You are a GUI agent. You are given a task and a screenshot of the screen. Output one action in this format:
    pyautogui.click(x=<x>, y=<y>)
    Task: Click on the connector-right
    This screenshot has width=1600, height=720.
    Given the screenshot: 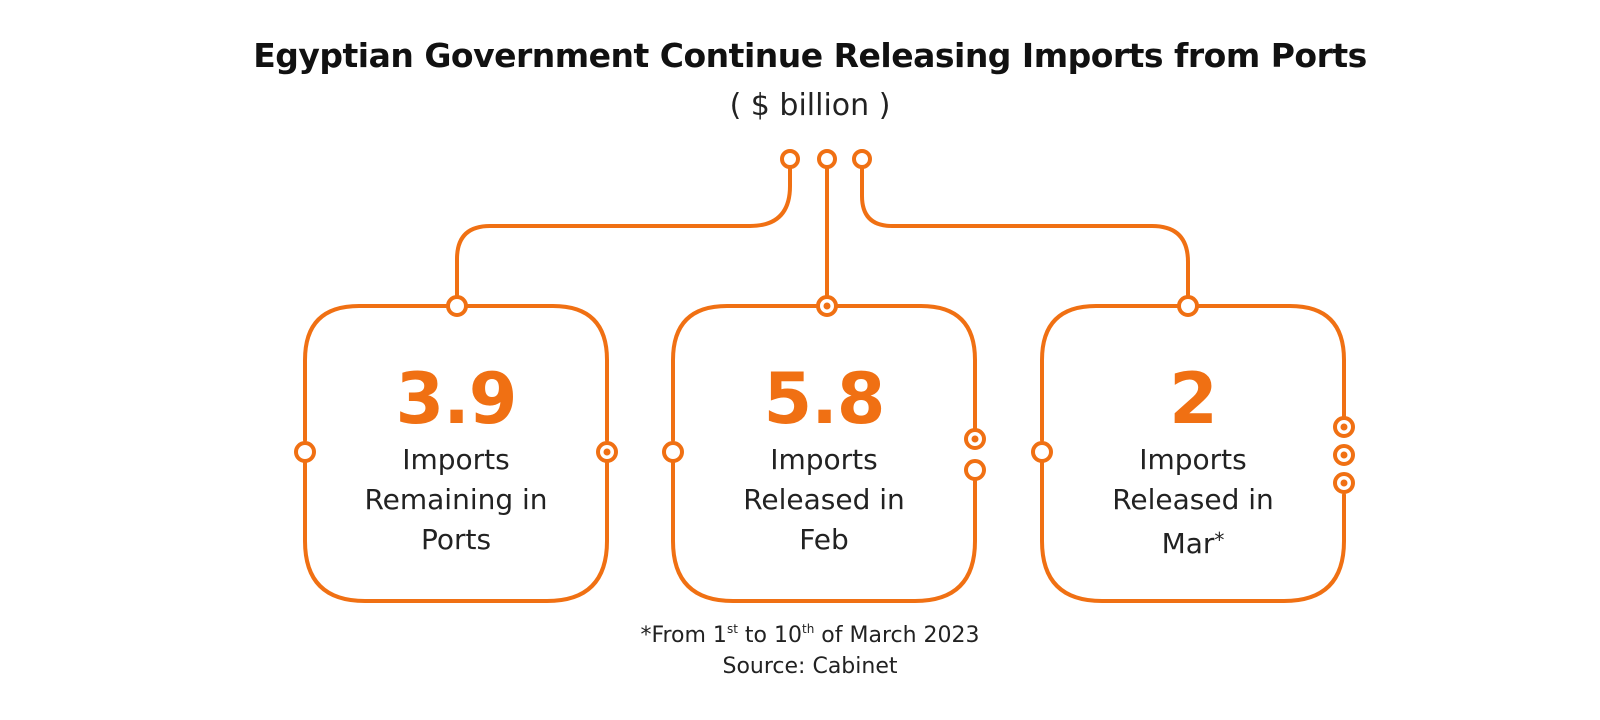 What is the action you would take?
    pyautogui.click(x=1025, y=233)
    